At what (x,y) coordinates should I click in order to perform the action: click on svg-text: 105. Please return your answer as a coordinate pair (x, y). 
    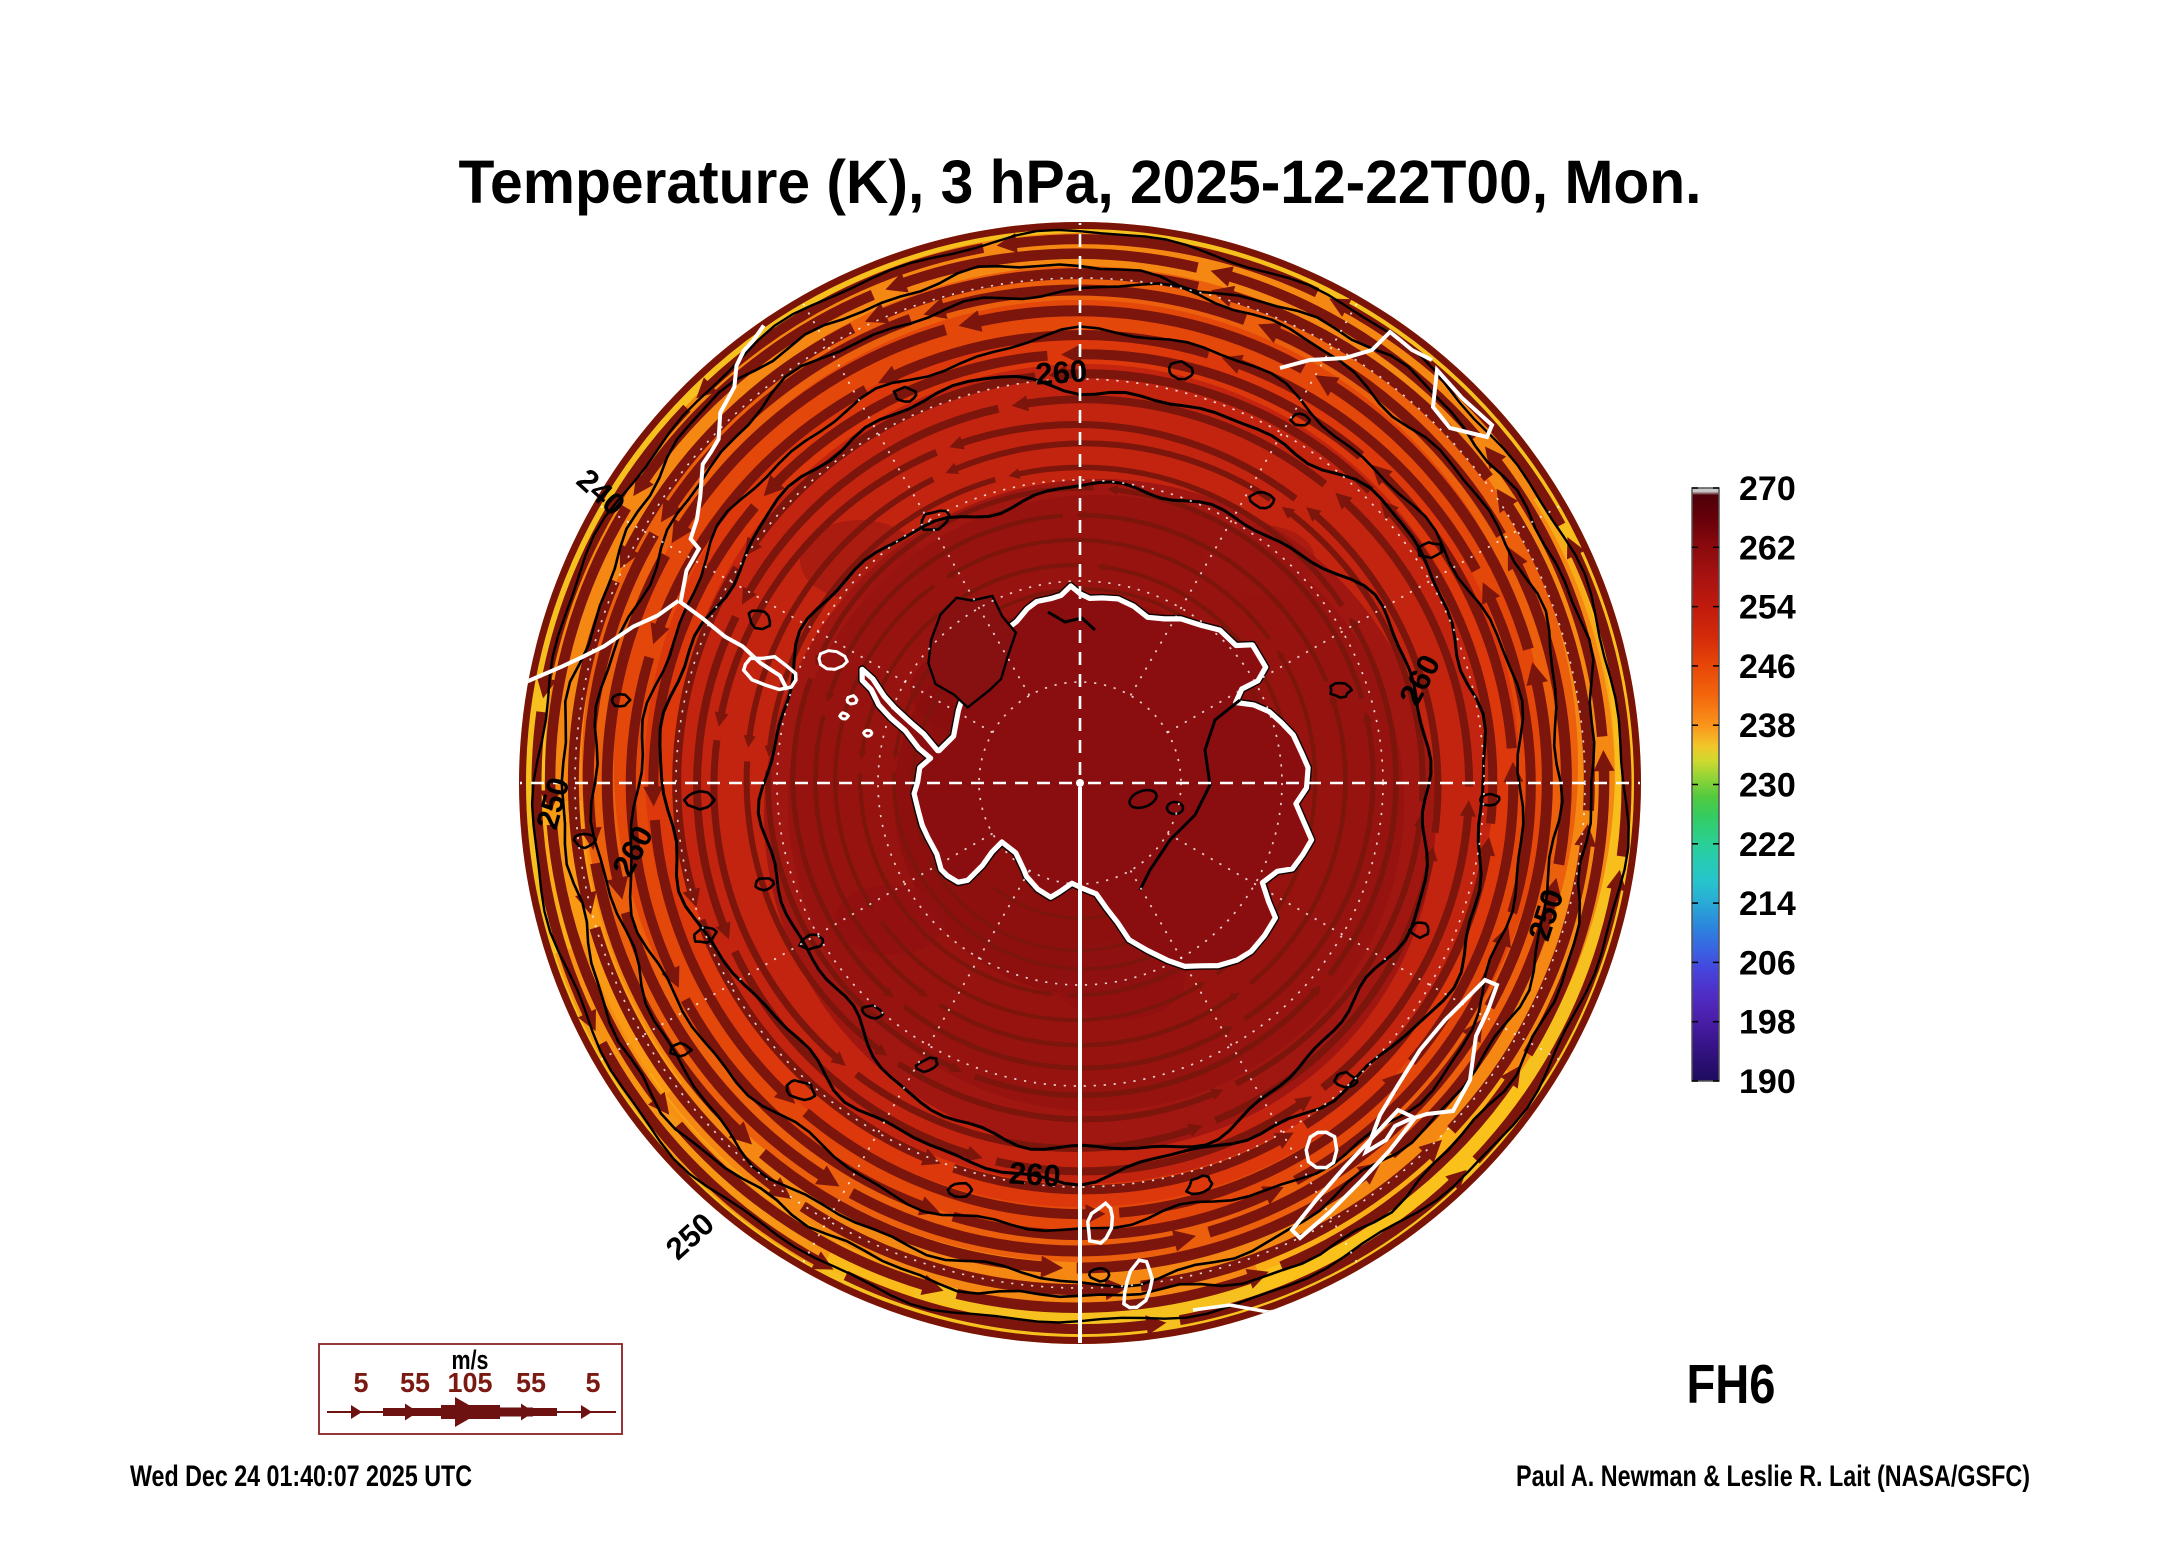
    Looking at the image, I should click on (470, 1382).